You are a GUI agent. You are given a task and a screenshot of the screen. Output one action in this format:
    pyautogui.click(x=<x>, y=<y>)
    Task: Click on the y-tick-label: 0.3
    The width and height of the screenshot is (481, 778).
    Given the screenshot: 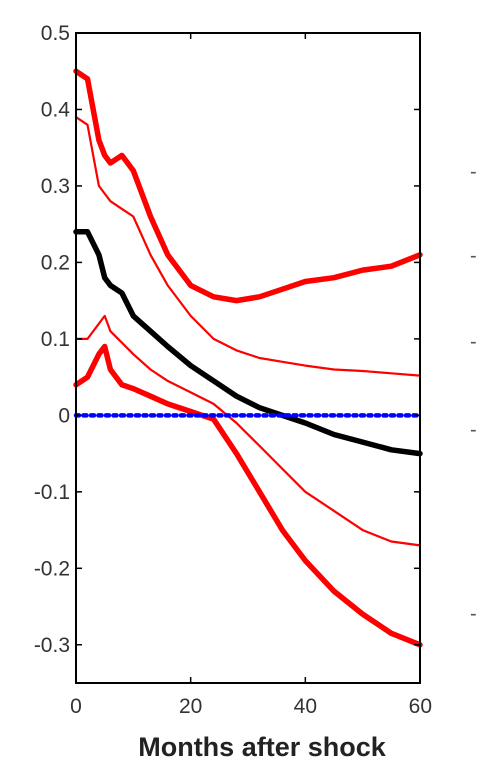 What is the action you would take?
    pyautogui.click(x=55, y=186)
    